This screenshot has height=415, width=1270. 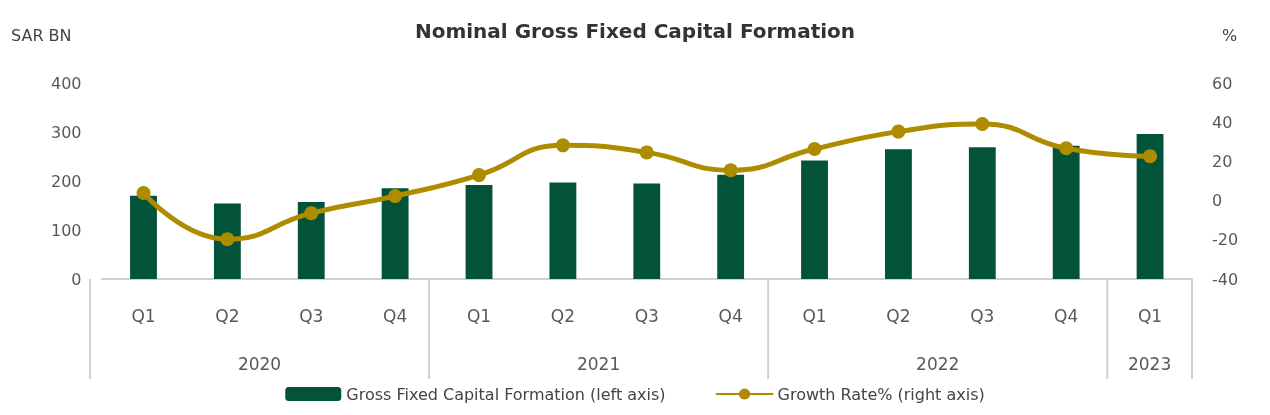 I want to click on text: 2023, so click(x=1149, y=364).